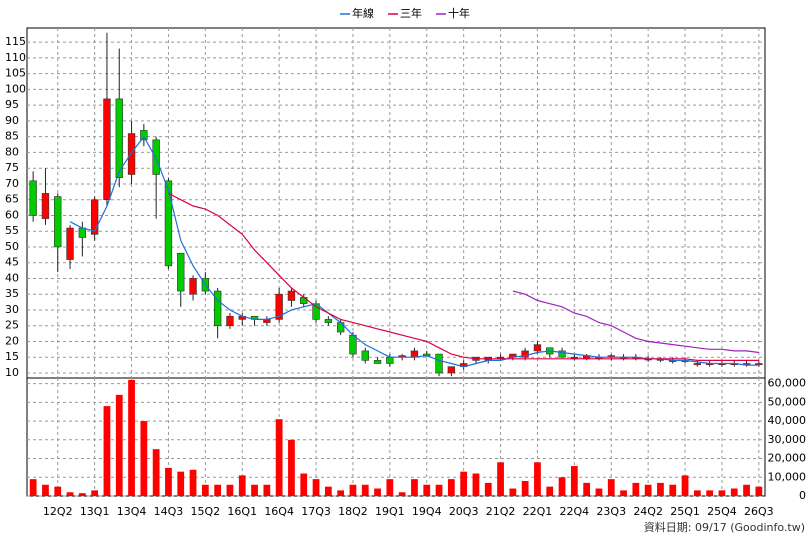 This screenshot has height=540, width=808. What do you see at coordinates (132, 511) in the screenshot?
I see `x-tick-label: 13Q4` at bounding box center [132, 511].